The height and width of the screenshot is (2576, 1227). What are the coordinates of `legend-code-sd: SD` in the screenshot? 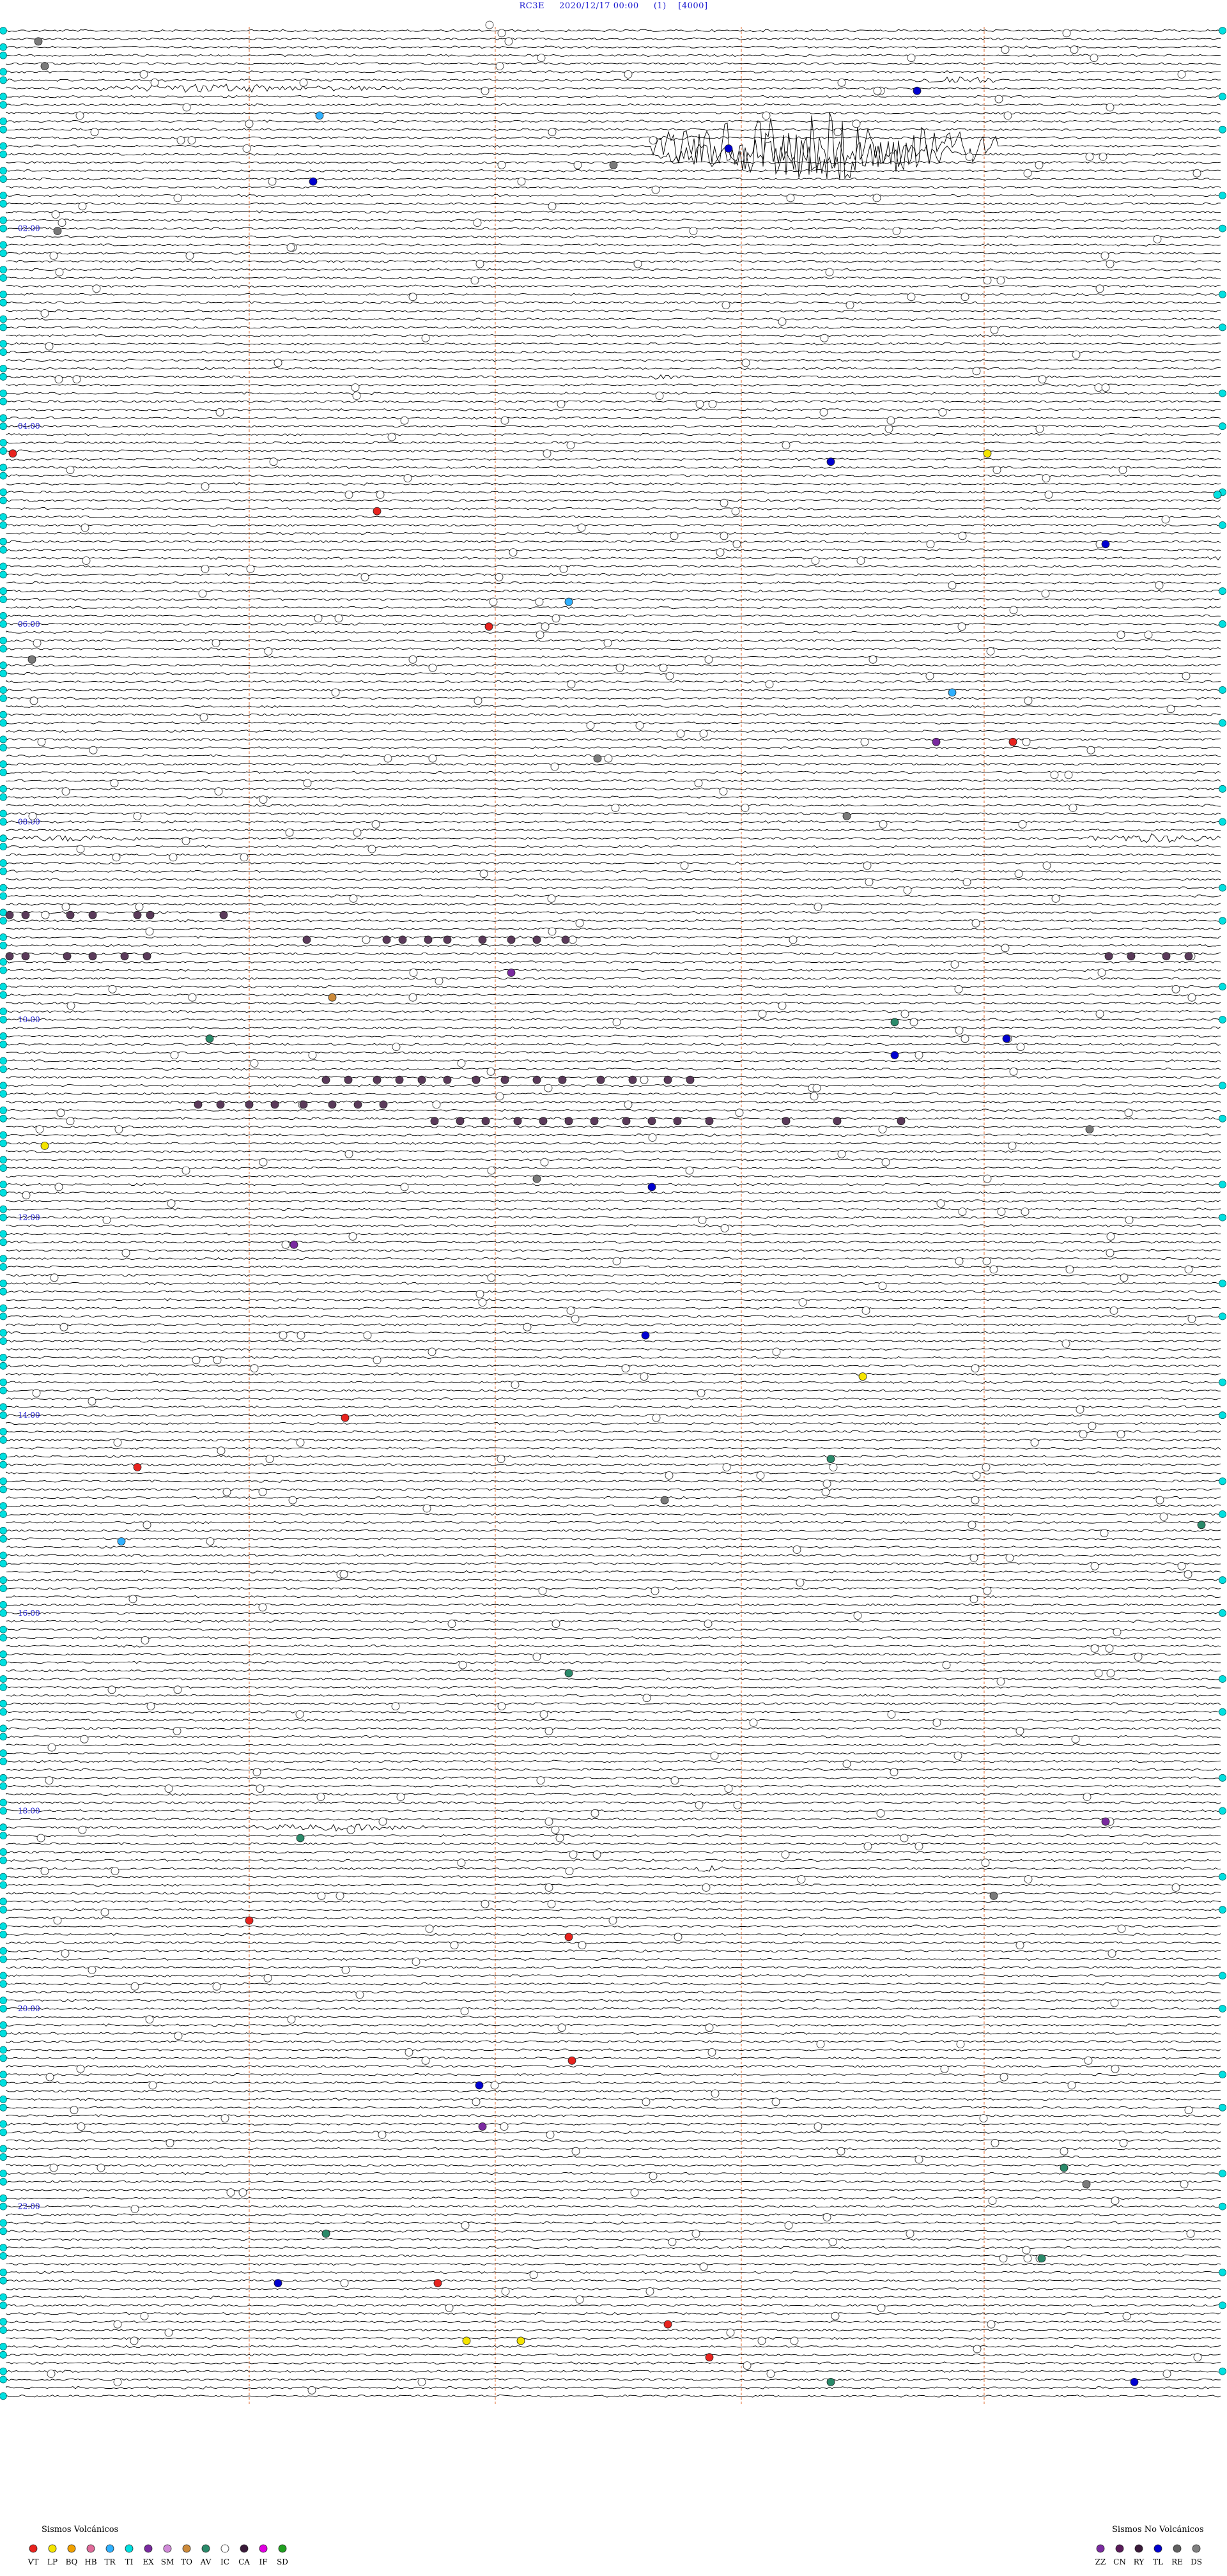 It's located at (282, 2561).